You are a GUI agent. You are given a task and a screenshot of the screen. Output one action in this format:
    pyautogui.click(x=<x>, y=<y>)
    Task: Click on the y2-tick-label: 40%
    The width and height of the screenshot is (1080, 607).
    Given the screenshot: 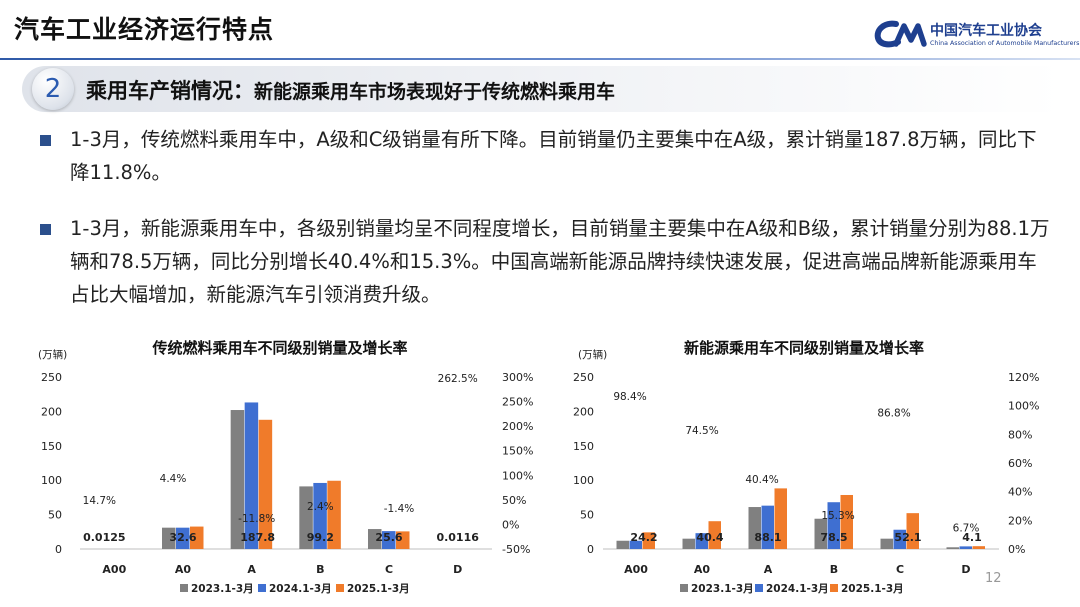 What is the action you would take?
    pyautogui.click(x=1020, y=492)
    